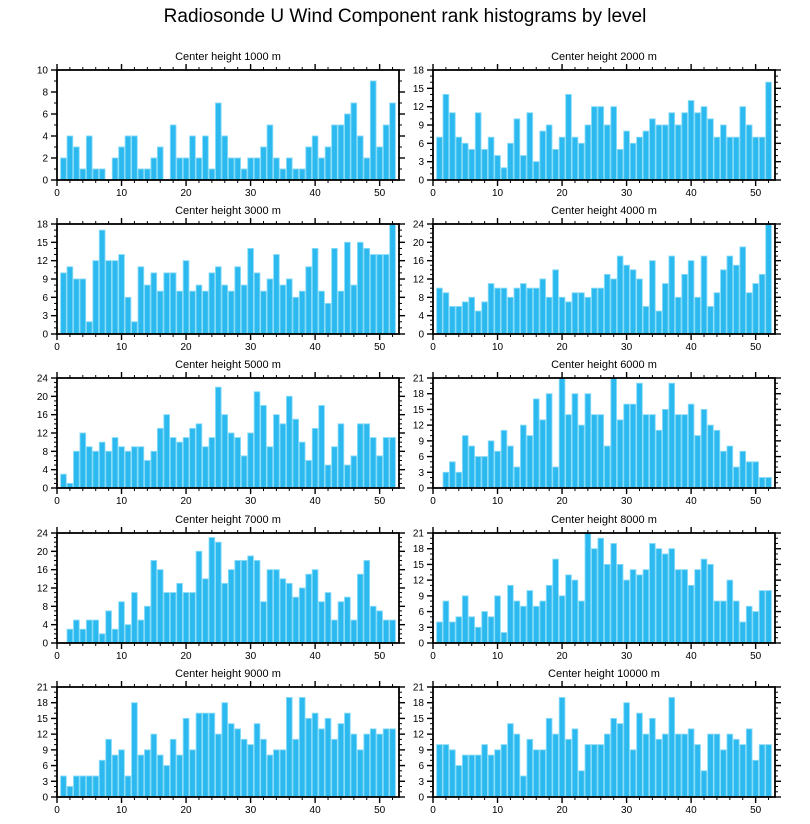  What do you see at coordinates (228, 57) in the screenshot?
I see `subplot-title: Center height 1000 m` at bounding box center [228, 57].